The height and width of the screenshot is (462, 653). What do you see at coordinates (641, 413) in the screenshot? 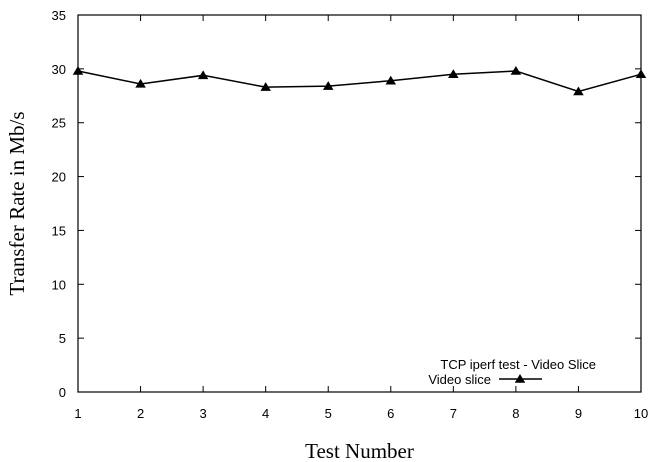
I see `x-tick-label: 10` at bounding box center [641, 413].